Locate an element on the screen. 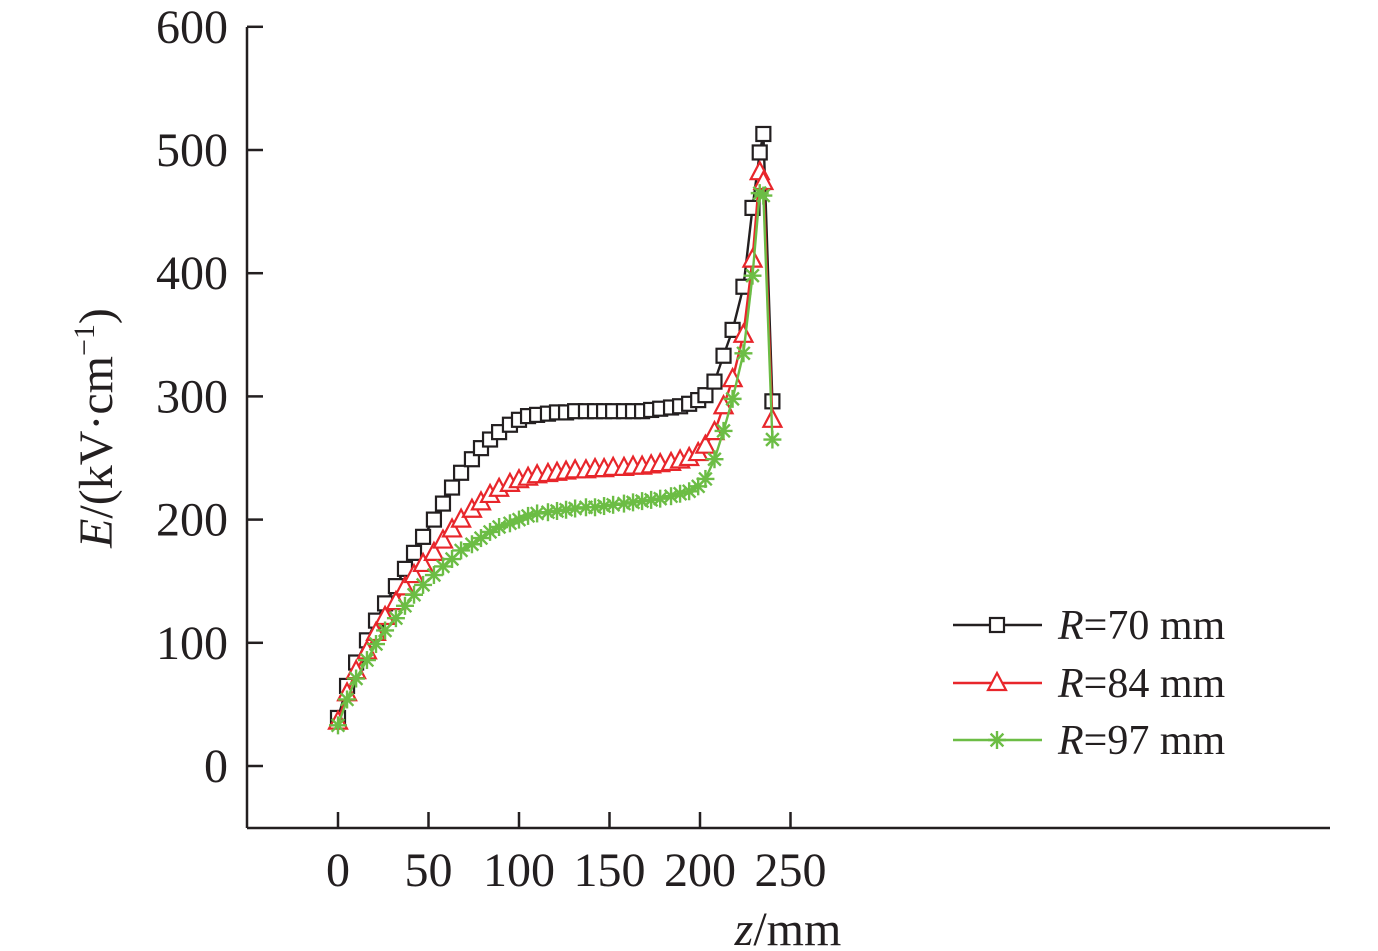  x-tick-label: 100 is located at coordinates (519, 870).